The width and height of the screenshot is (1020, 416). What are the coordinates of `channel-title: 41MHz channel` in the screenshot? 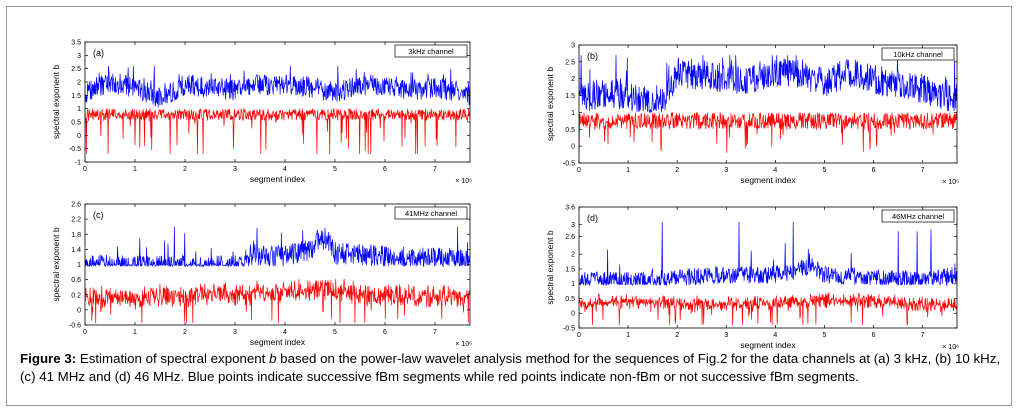 It's located at (431, 213).